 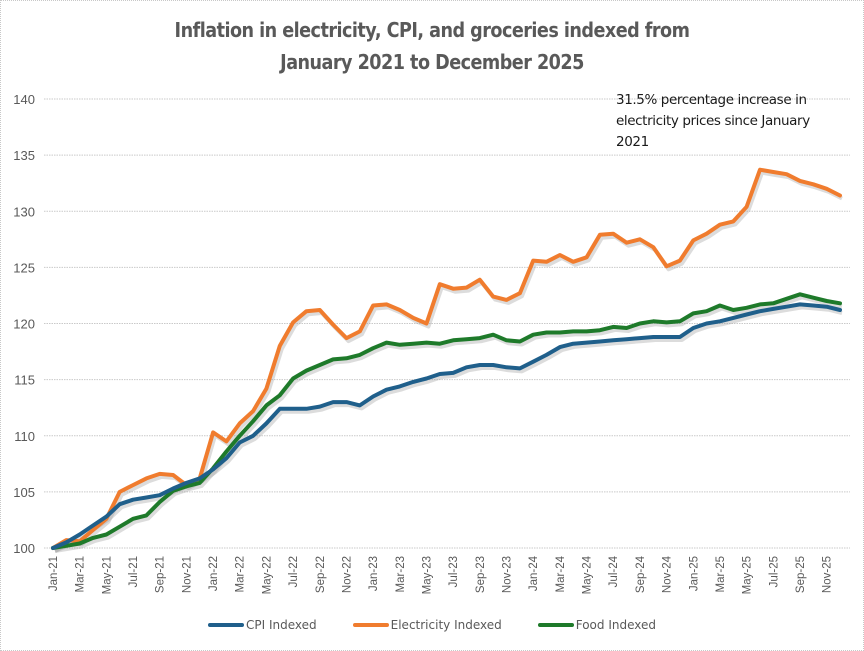 What do you see at coordinates (241, 574) in the screenshot?
I see `x-tick-label: Mar-22` at bounding box center [241, 574].